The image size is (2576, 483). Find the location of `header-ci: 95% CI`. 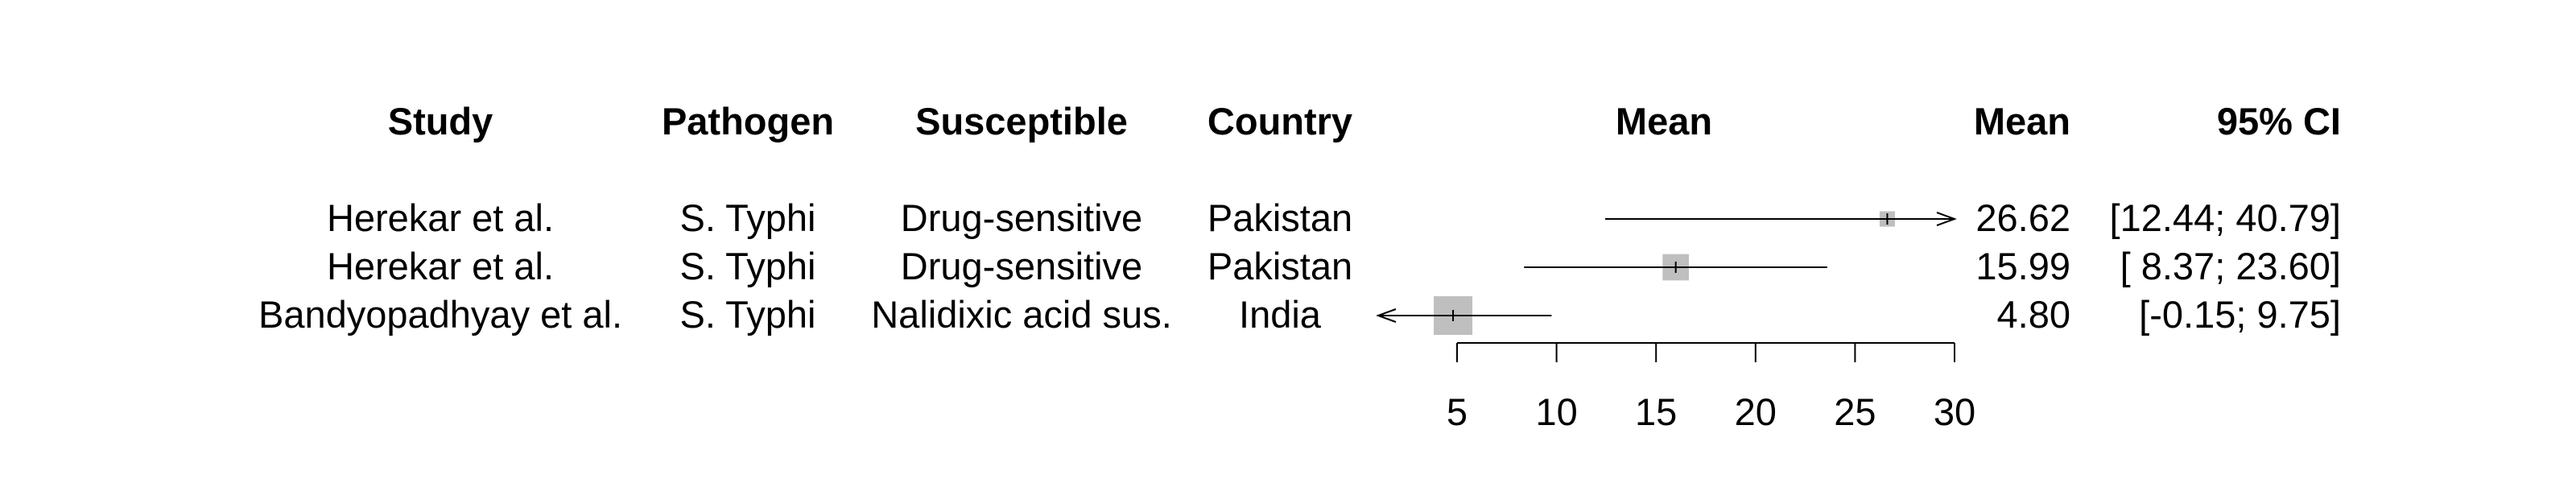

header-ci: 95% CI is located at coordinates (2279, 121).